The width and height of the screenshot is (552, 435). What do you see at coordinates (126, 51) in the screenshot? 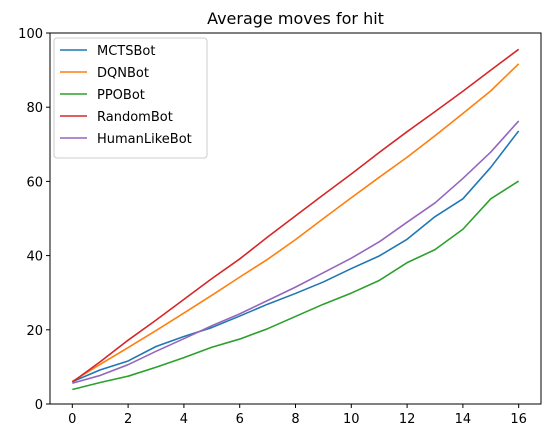
I see `legend-label-mctsbot: MCTSBot` at bounding box center [126, 51].